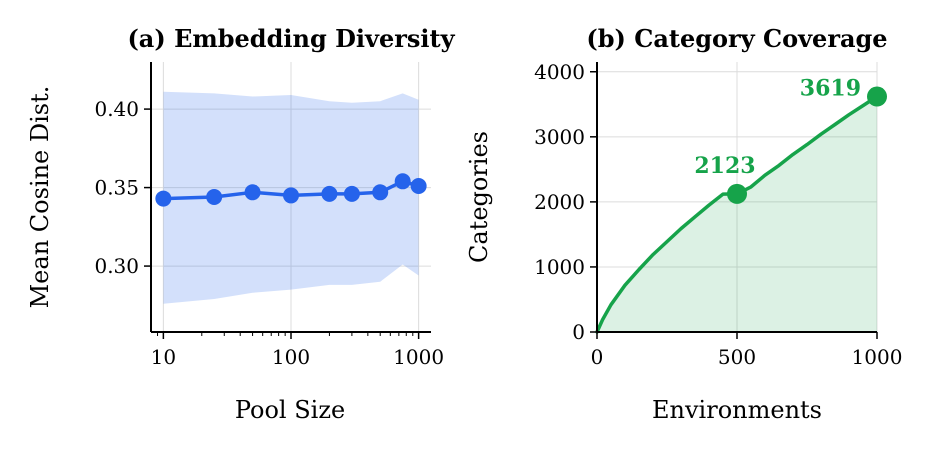 This screenshot has height=452, width=945. Describe the element at coordinates (559, 202) in the screenshot. I see `y-tick-label-2: 2000` at that location.